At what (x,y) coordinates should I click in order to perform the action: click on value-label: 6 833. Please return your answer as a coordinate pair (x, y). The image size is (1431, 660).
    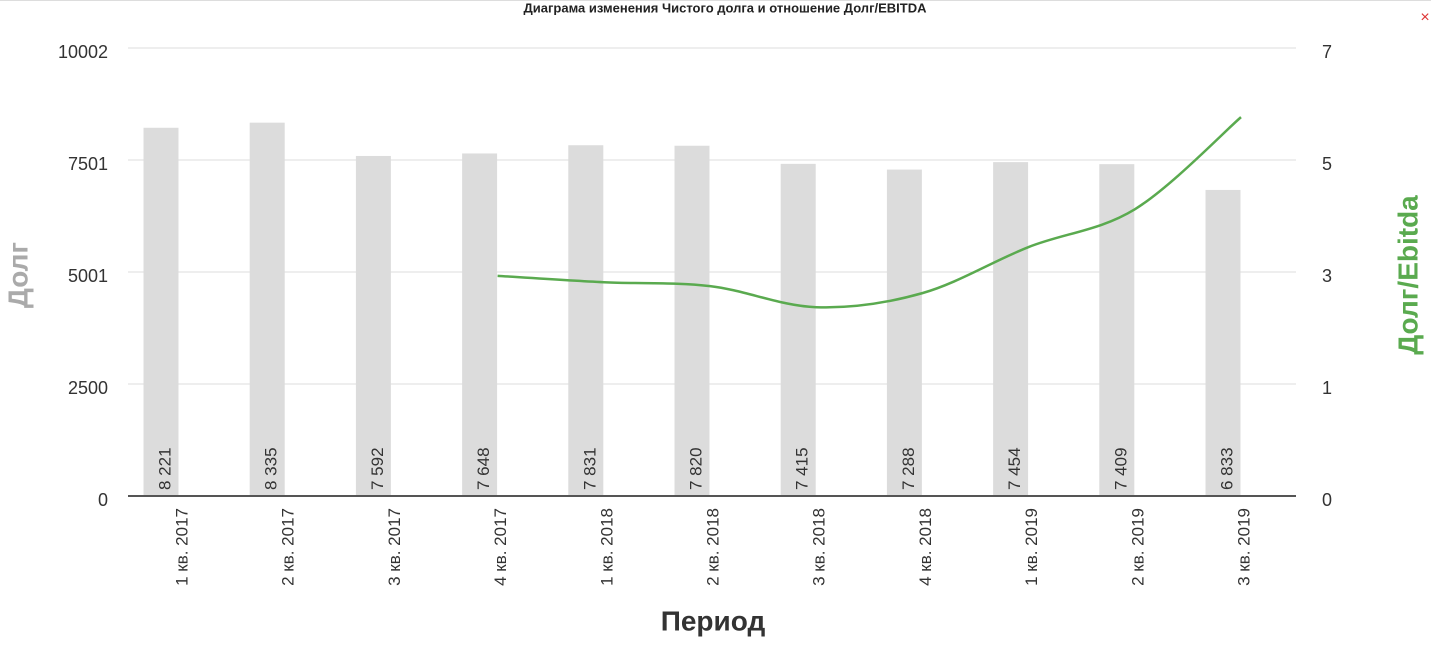
    Looking at the image, I should click on (1226, 468).